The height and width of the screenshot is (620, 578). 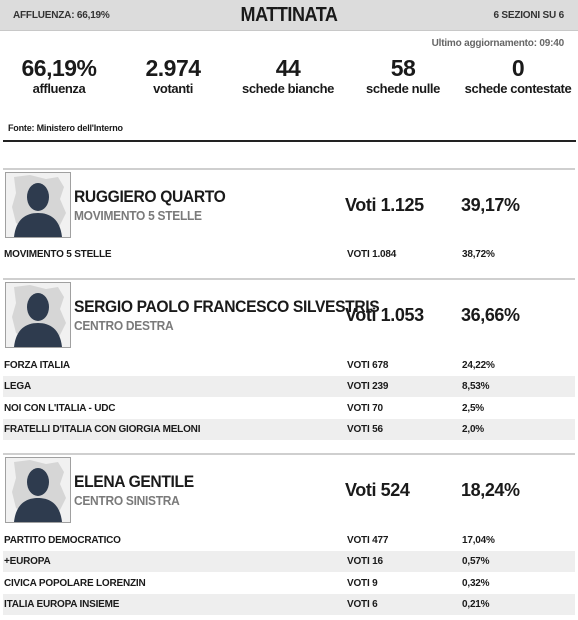 What do you see at coordinates (288, 88) in the screenshot?
I see `stat-label: schede bianche` at bounding box center [288, 88].